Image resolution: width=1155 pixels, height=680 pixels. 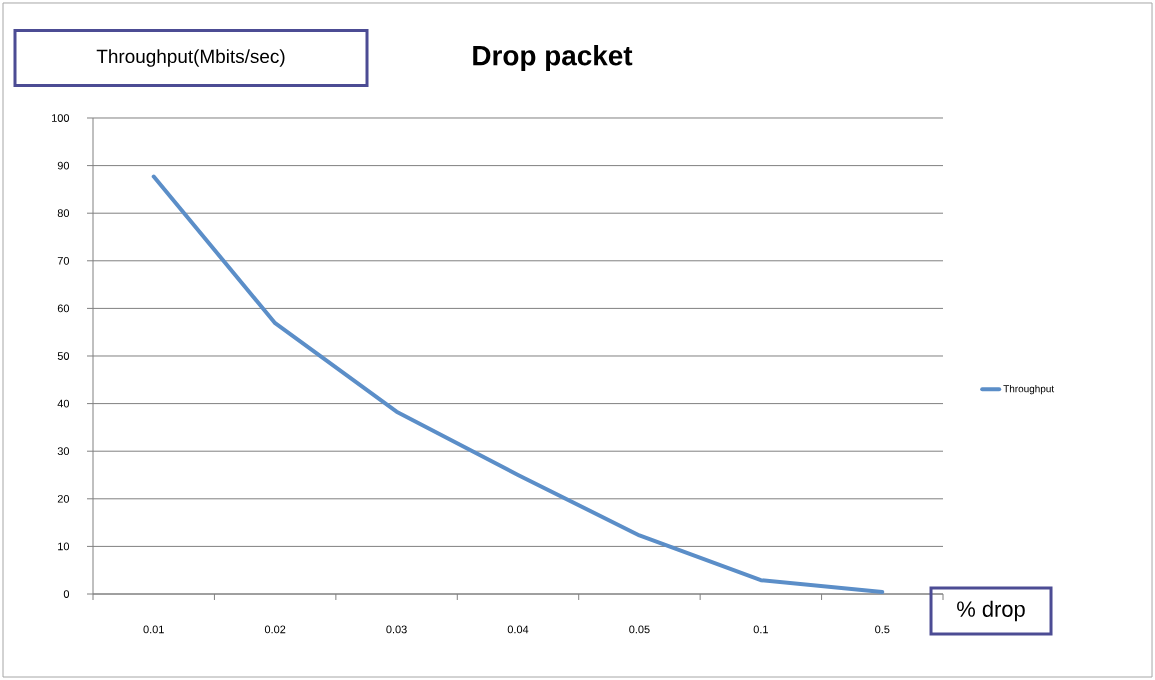 What do you see at coordinates (63, 498) in the screenshot?
I see `y-tick-label: 20` at bounding box center [63, 498].